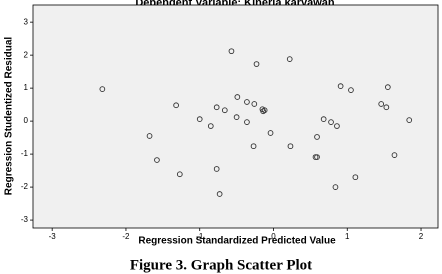  I want to click on y-tick-label: -3, so click(25, 219).